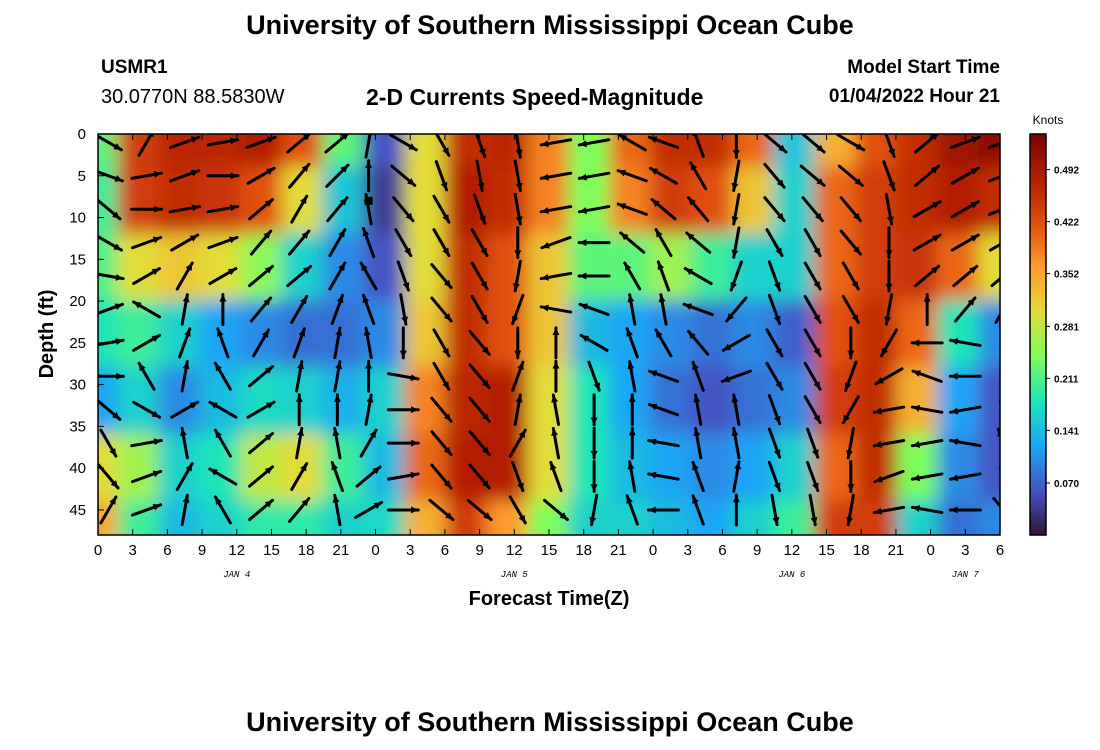 The image size is (1100, 750). Describe the element at coordinates (601, 575) in the screenshot. I see `date-labels: JAN 4 JAN 5 JAN 6 JAN 7` at that location.